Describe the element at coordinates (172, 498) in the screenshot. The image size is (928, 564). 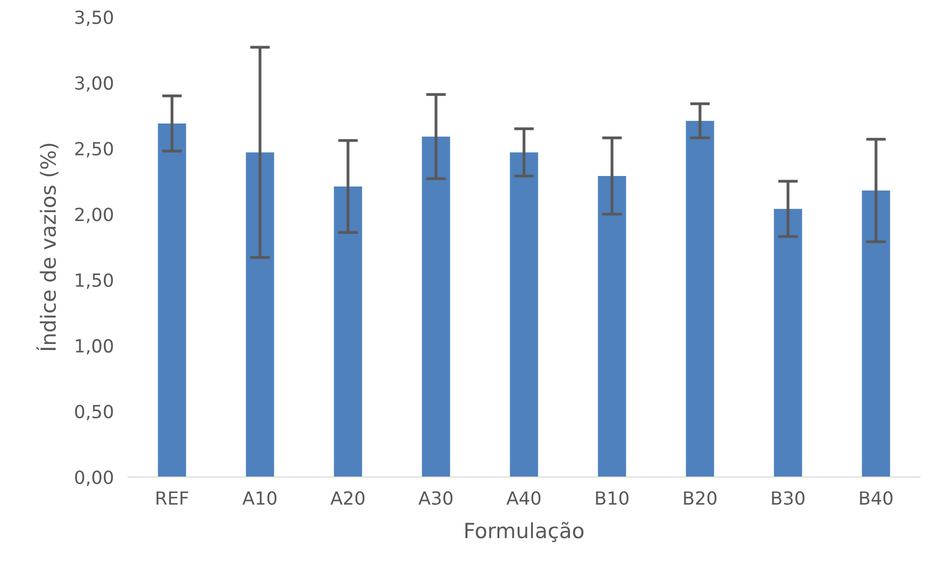
I see `x-tick-label: REF` at that location.